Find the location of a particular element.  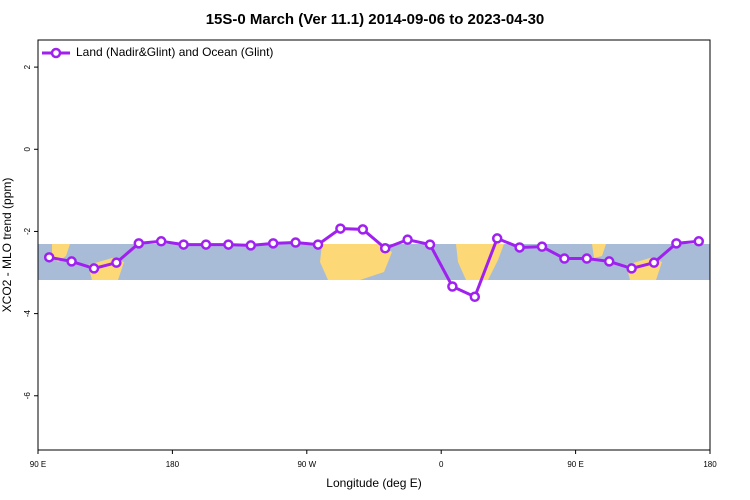

y-tick-label: -2 is located at coordinates (27, 231).